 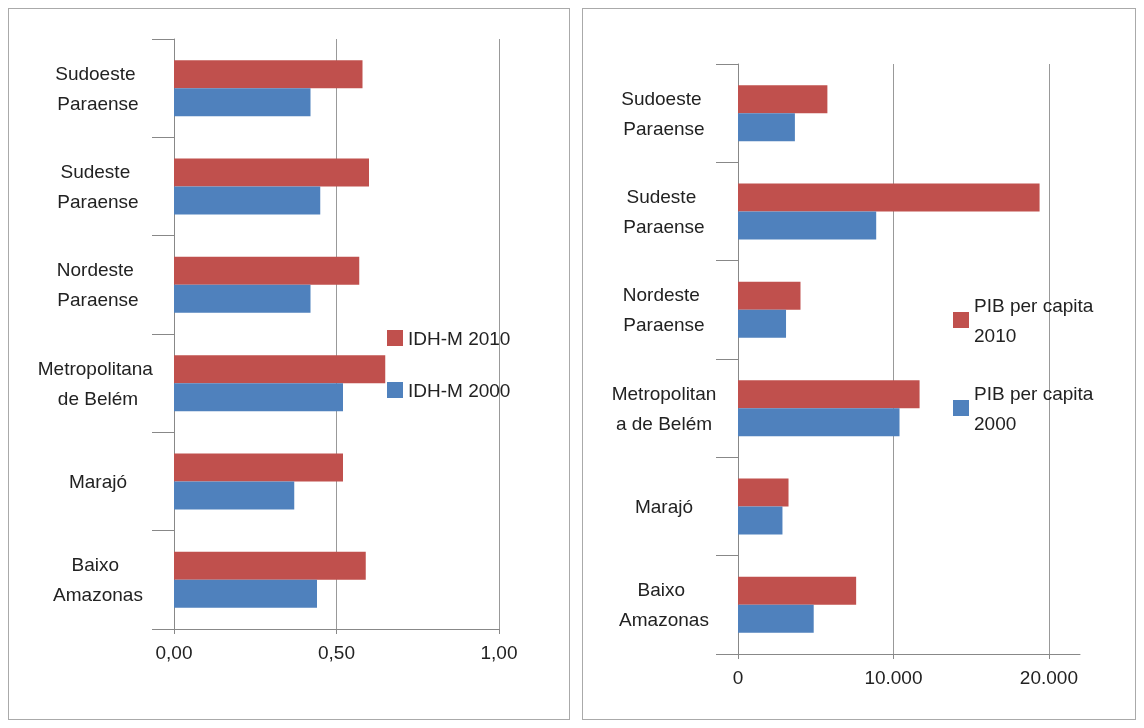 I want to click on legend-label: IDH-M 2000, so click(x=459, y=390).